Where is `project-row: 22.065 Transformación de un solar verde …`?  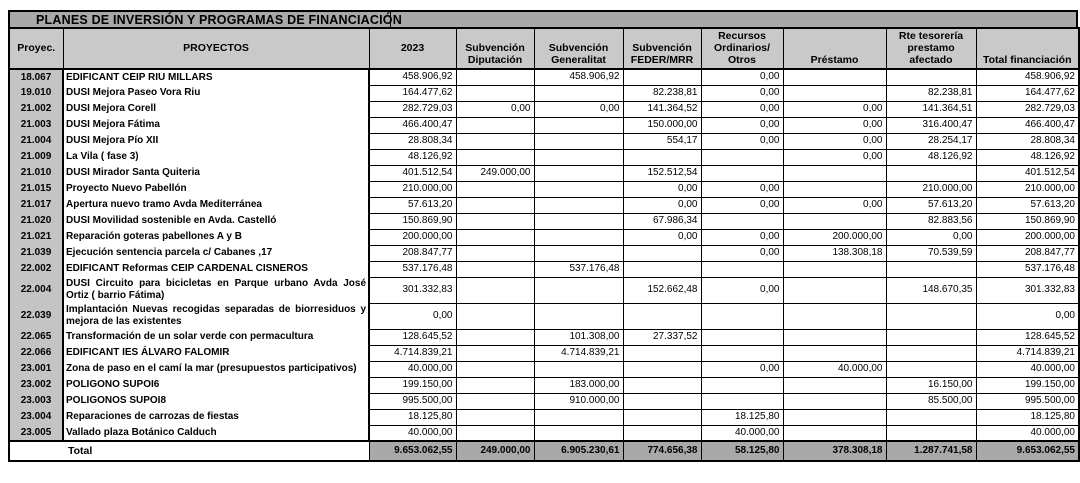 project-row: 22.065 Transformación de un solar verde … is located at coordinates (544, 337).